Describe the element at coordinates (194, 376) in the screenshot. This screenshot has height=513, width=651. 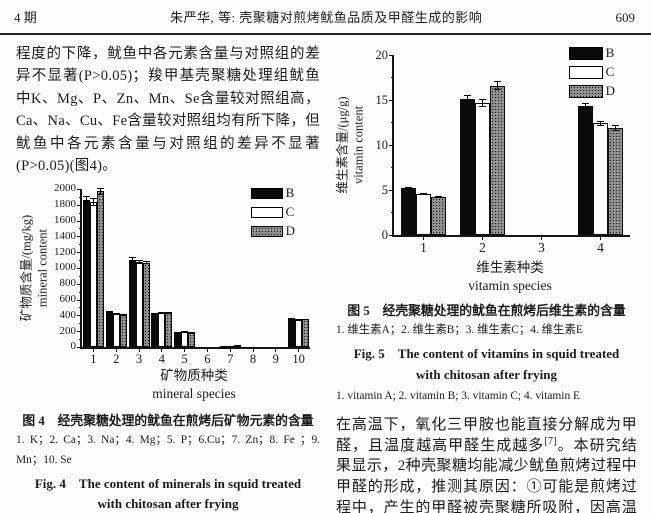
I see `fig4-x-axis-title-zh: 矿物质种类` at that location.